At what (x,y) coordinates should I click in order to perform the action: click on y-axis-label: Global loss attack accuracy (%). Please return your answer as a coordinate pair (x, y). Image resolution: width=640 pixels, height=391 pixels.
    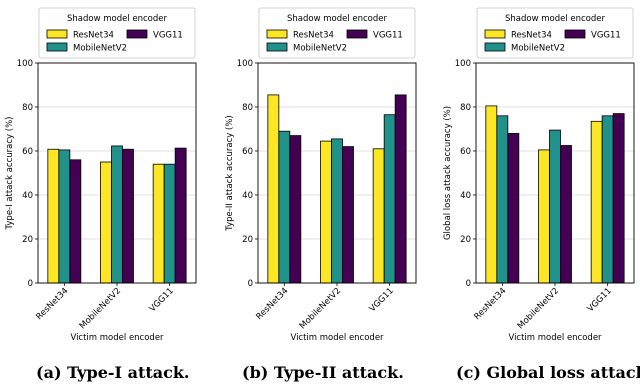
    Looking at the image, I should click on (448, 173).